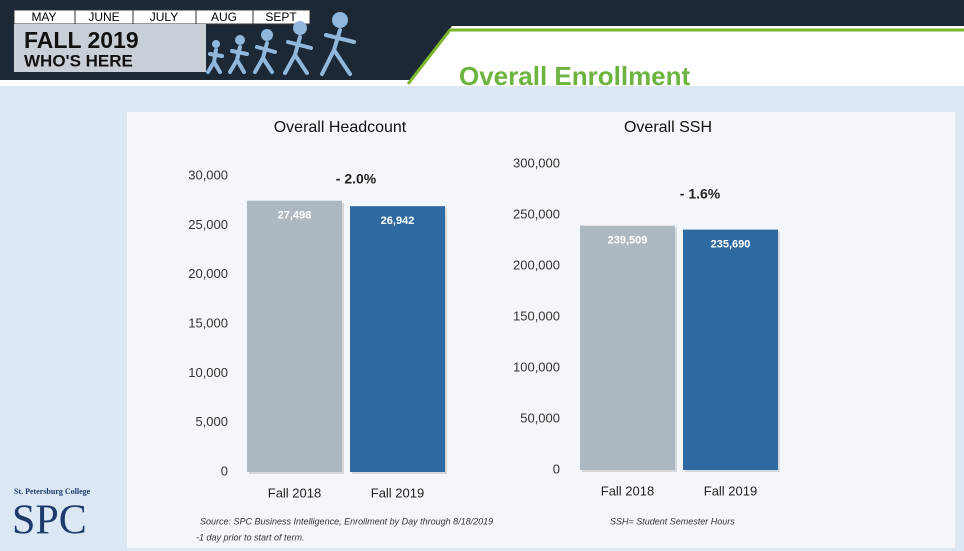 The image size is (964, 551). I want to click on college-name: St. Petersburg College, so click(52, 491).